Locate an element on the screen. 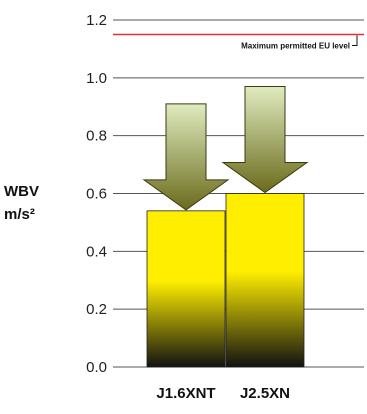  eu-limit-marker: Maximum permitted EU level is located at coordinates (238, 41).